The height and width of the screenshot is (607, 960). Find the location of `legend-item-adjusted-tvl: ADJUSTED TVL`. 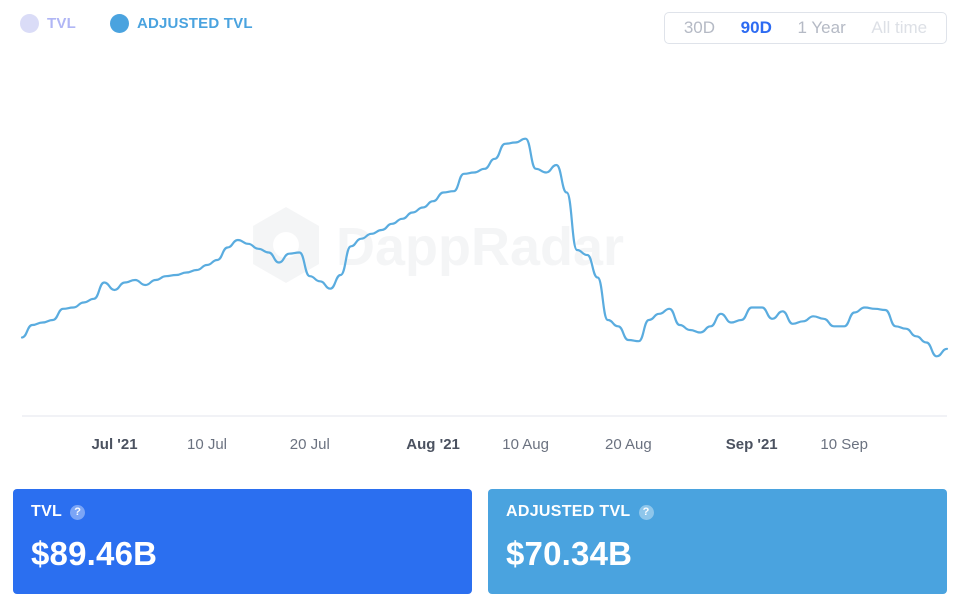

legend-item-adjusted-tvl: ADJUSTED TVL is located at coordinates (181, 23).